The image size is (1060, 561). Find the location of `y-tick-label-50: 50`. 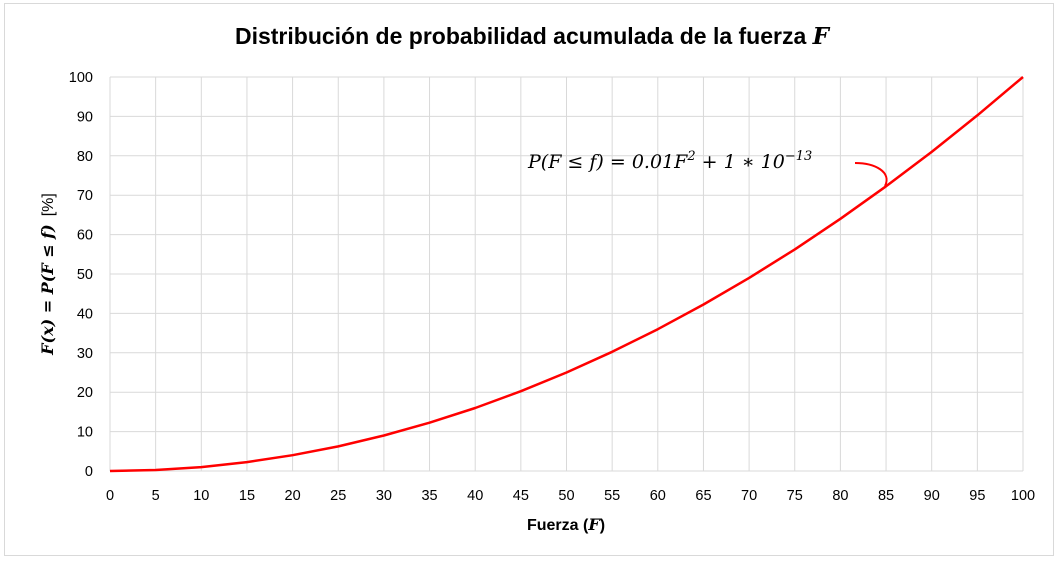

y-tick-label-50: 50 is located at coordinates (85, 275).